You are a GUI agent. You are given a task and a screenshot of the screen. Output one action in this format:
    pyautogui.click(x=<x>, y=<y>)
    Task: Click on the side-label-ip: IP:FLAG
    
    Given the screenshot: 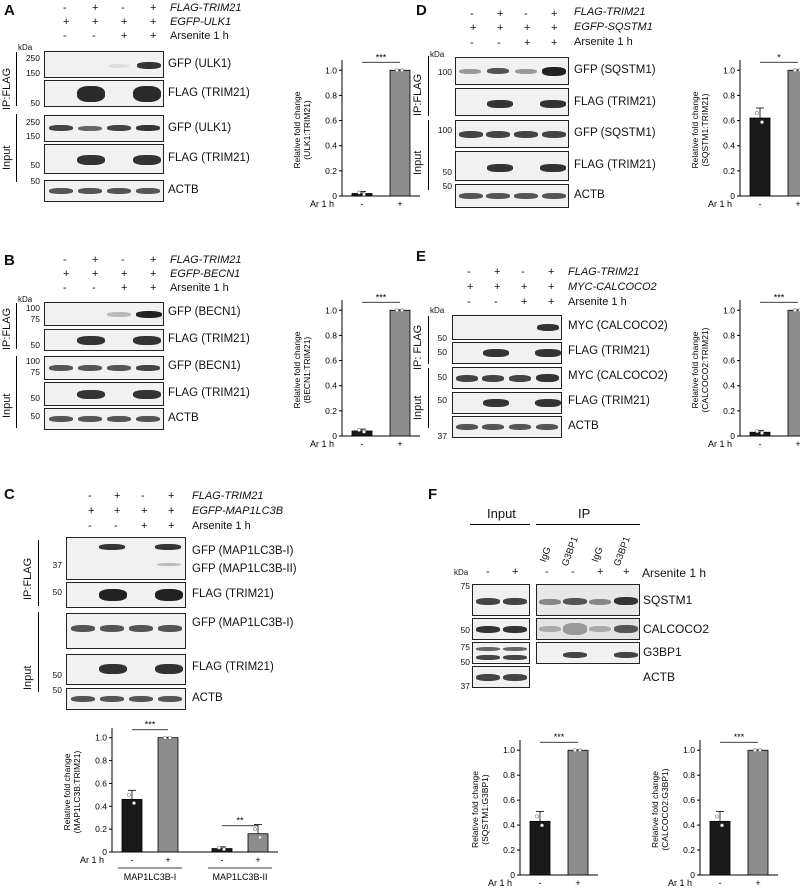 What is the action you would take?
    pyautogui.click(x=418, y=94)
    